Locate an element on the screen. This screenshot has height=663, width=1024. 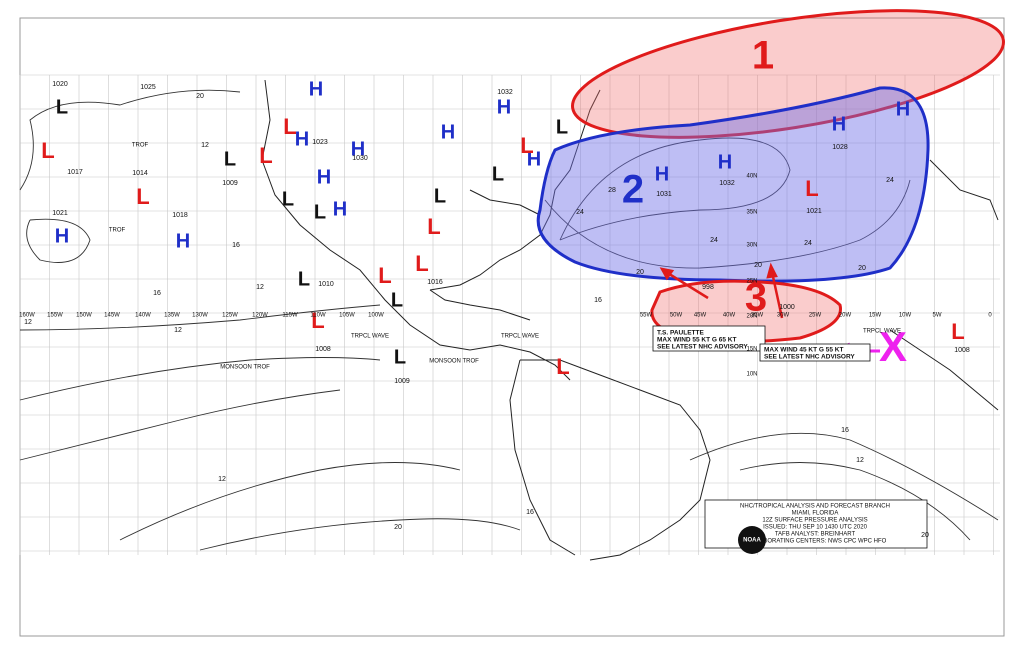
longitude-label: 135W is located at coordinates (172, 316).